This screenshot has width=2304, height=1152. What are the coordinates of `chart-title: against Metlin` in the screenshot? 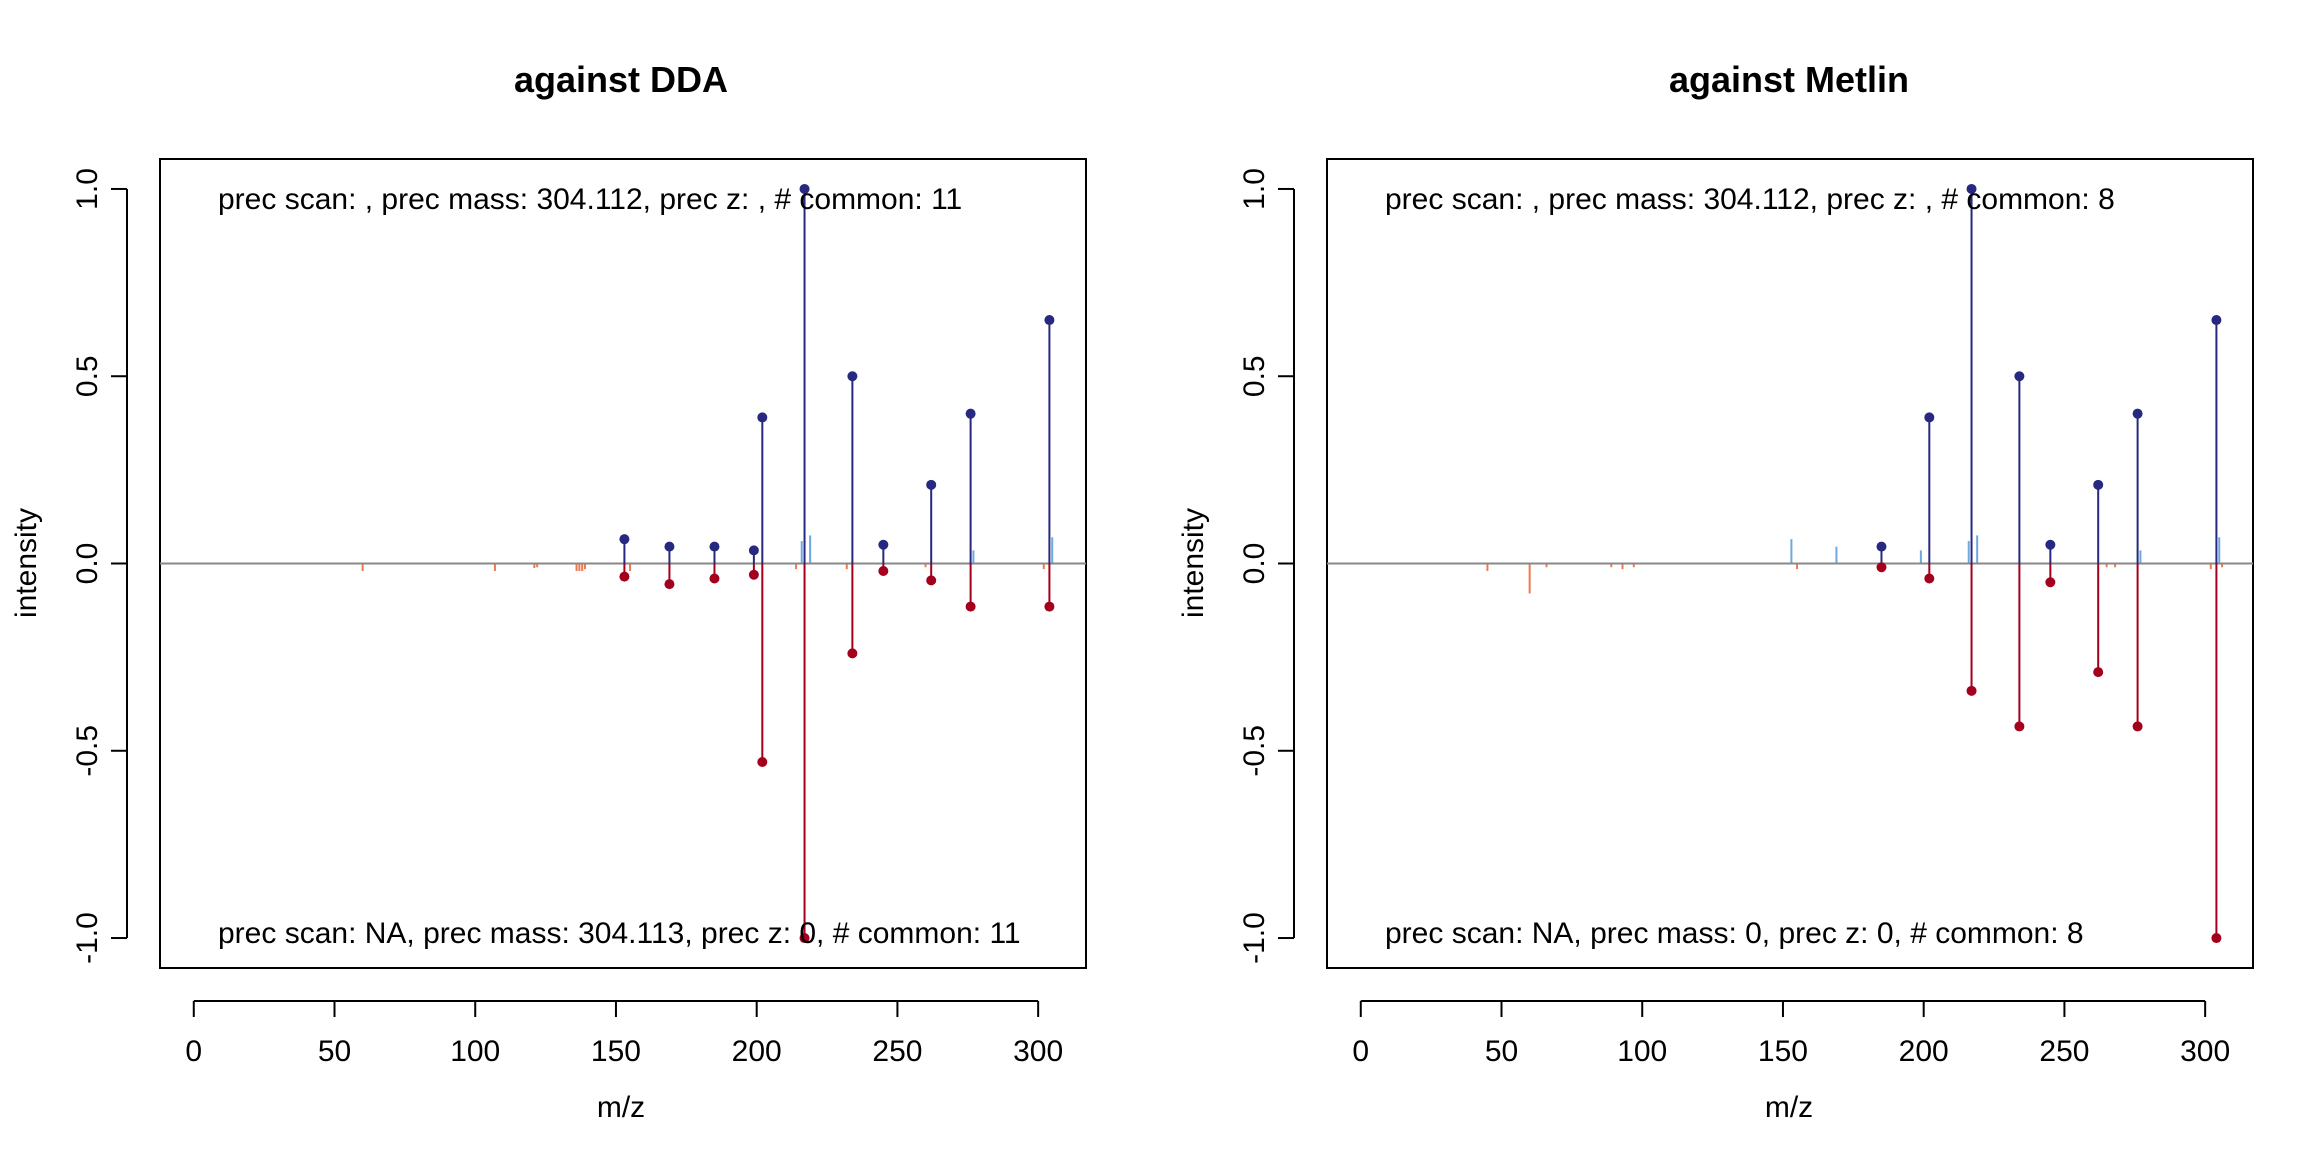 It's located at (1789, 79).